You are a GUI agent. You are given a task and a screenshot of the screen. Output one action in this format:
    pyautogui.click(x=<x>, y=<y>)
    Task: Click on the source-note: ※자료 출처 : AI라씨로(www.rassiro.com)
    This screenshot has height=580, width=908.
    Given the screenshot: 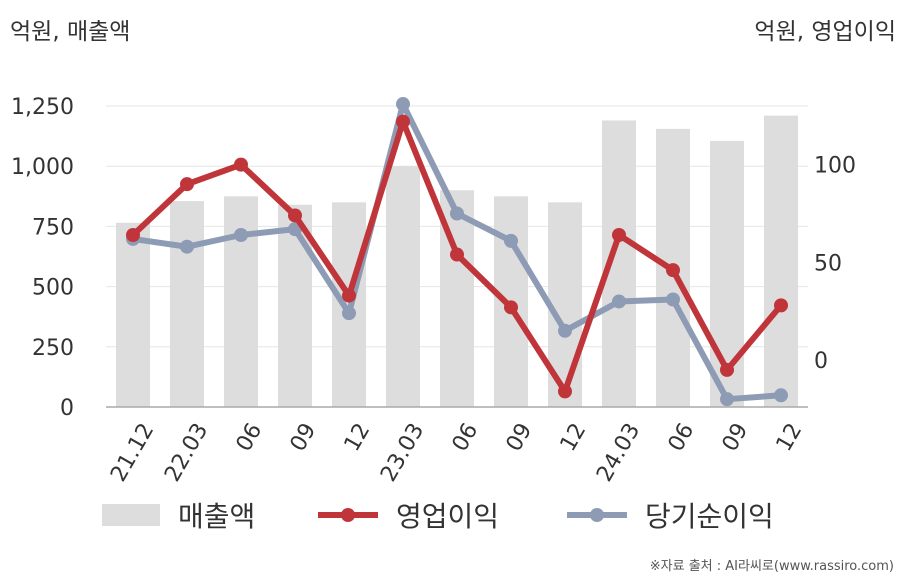 What is the action you would take?
    pyautogui.click(x=771, y=566)
    